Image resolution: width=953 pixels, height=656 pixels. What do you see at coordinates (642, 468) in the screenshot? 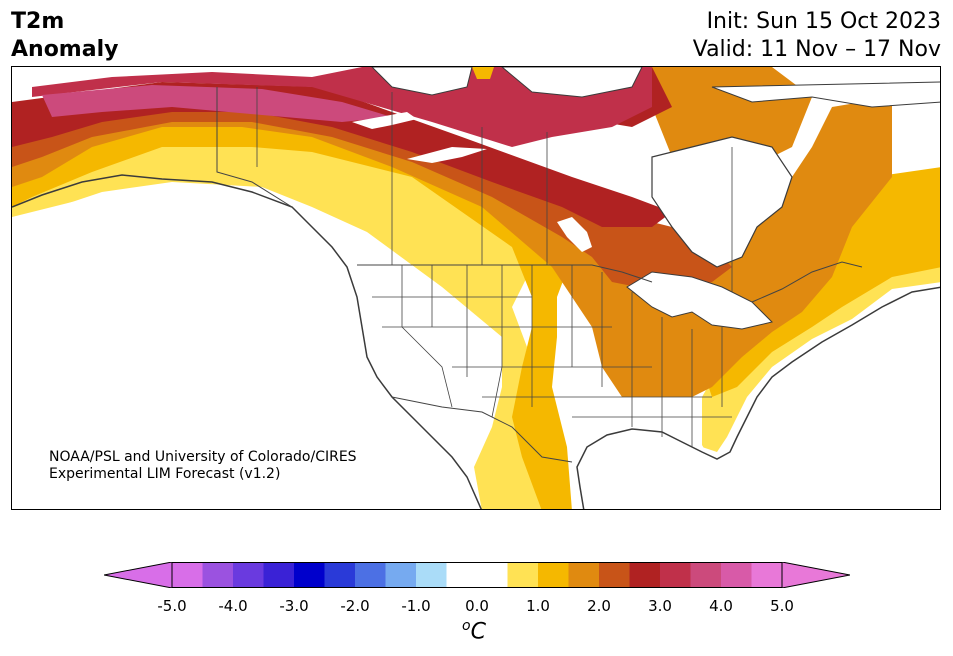
I see `gulf-of-mexico` at bounding box center [642, 468].